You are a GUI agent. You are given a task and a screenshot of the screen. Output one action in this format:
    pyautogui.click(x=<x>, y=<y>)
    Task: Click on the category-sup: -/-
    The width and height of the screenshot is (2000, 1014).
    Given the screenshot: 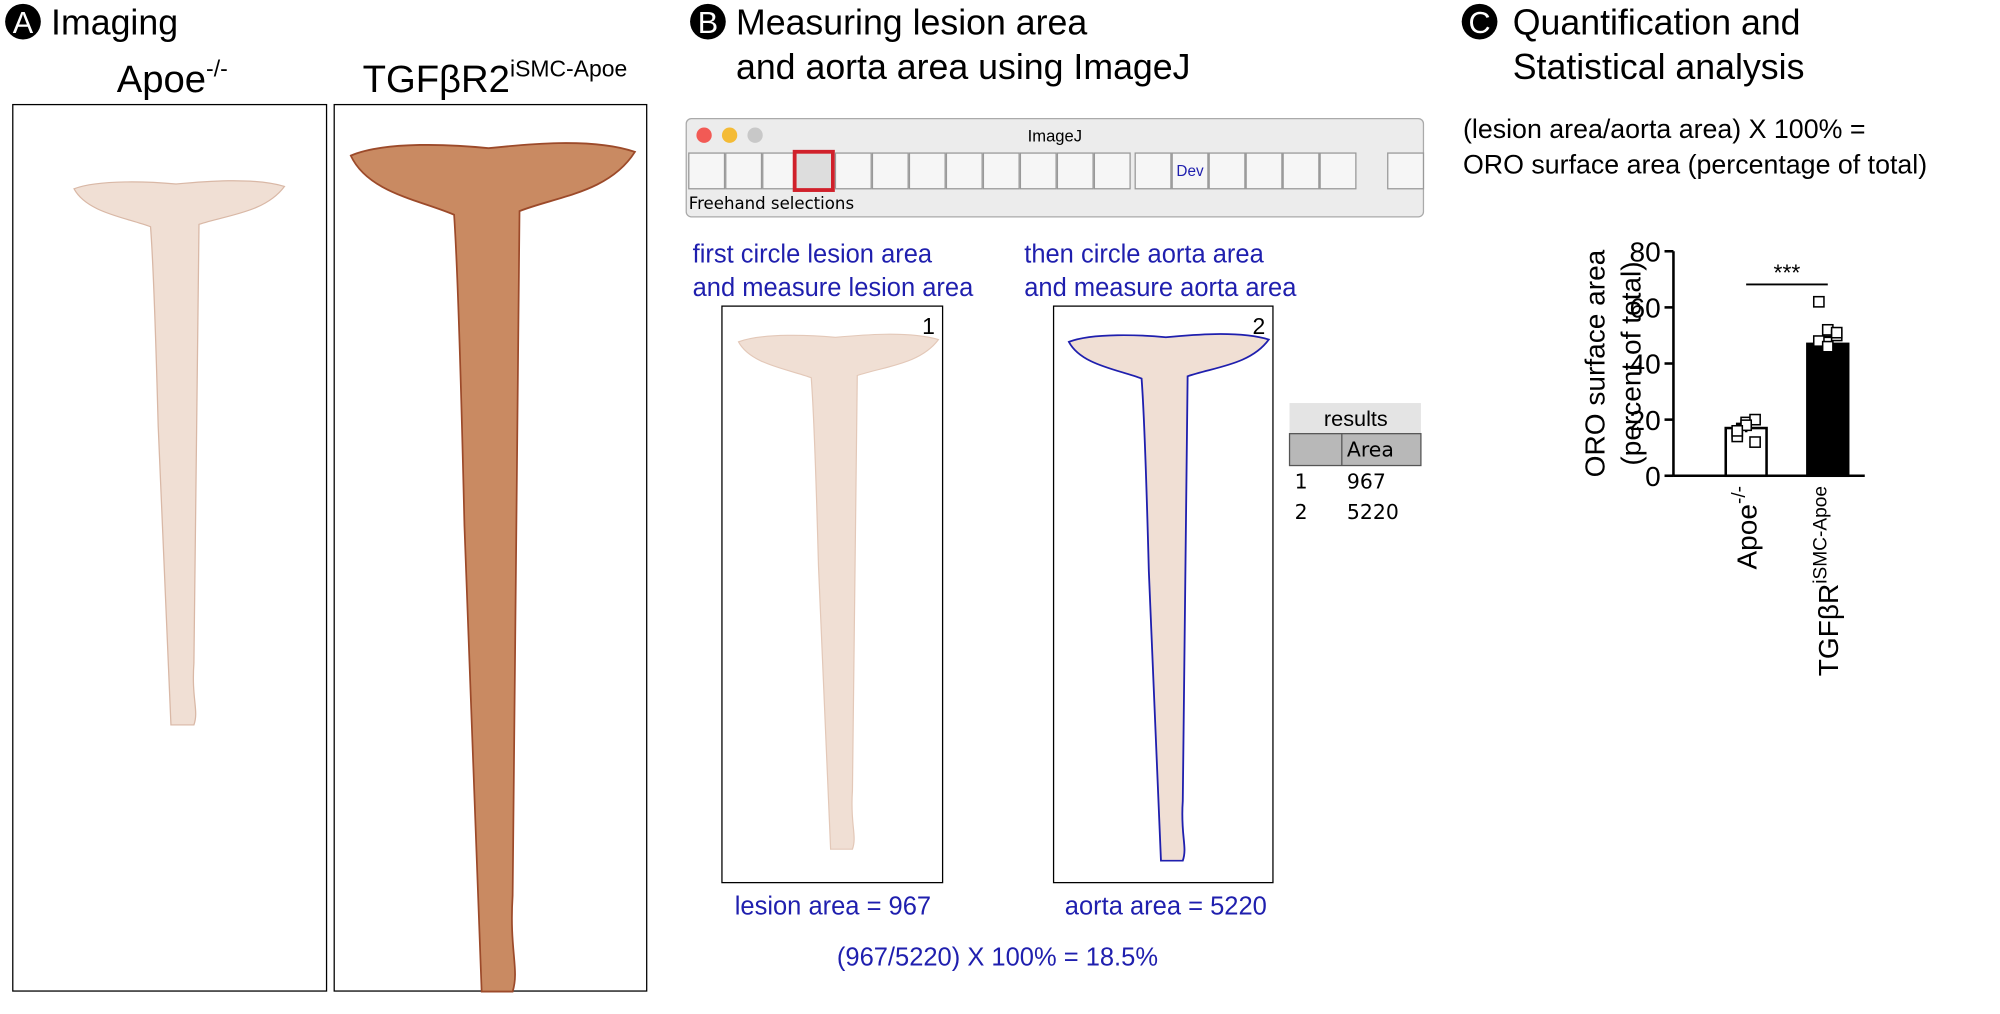 What is the action you would take?
    pyautogui.click(x=1739, y=495)
    